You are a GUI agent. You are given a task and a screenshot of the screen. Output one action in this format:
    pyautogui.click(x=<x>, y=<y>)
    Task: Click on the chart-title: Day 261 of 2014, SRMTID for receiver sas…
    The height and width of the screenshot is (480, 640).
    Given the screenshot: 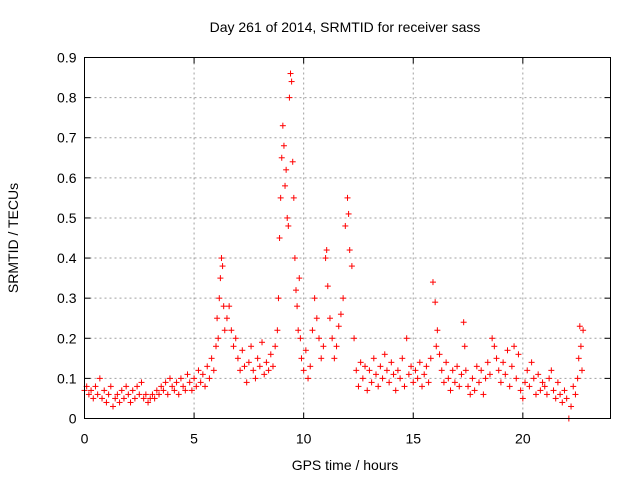 What is the action you would take?
    pyautogui.click(x=345, y=27)
    